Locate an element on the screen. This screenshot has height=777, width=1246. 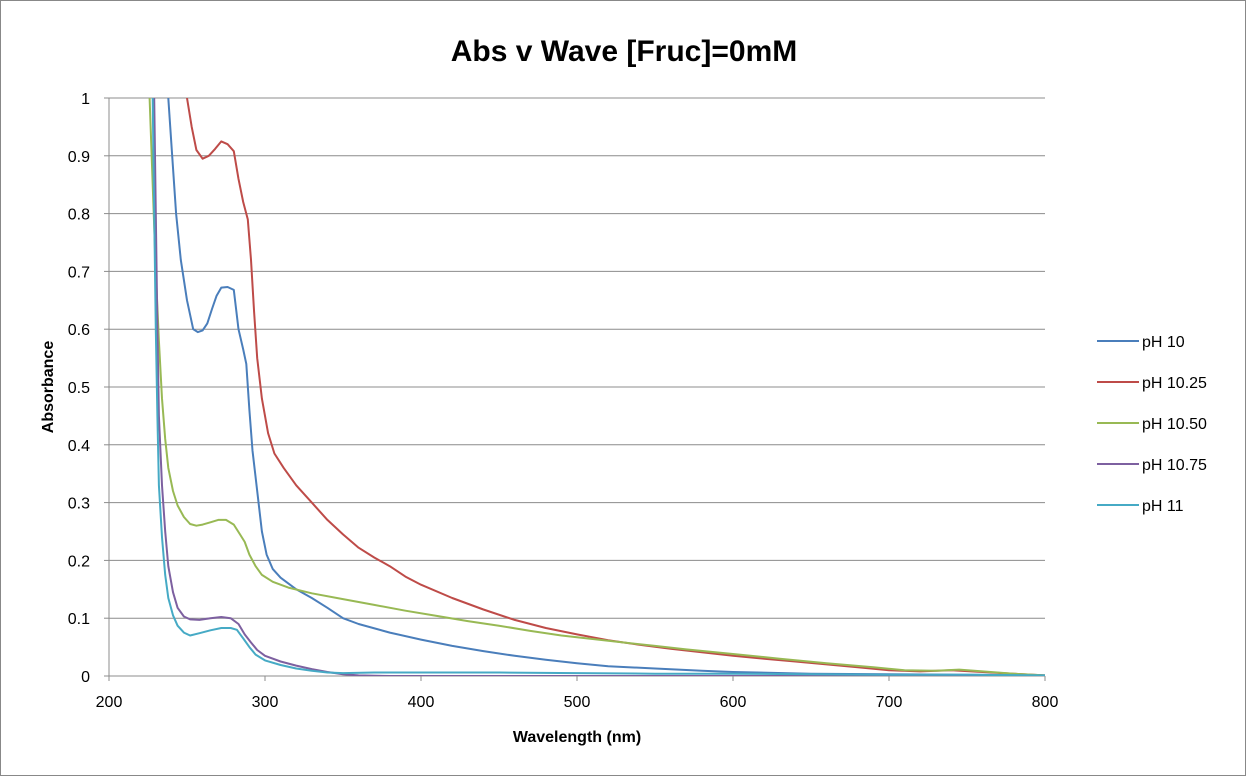
y-axis-label: Absorbance is located at coordinates (48, 387).